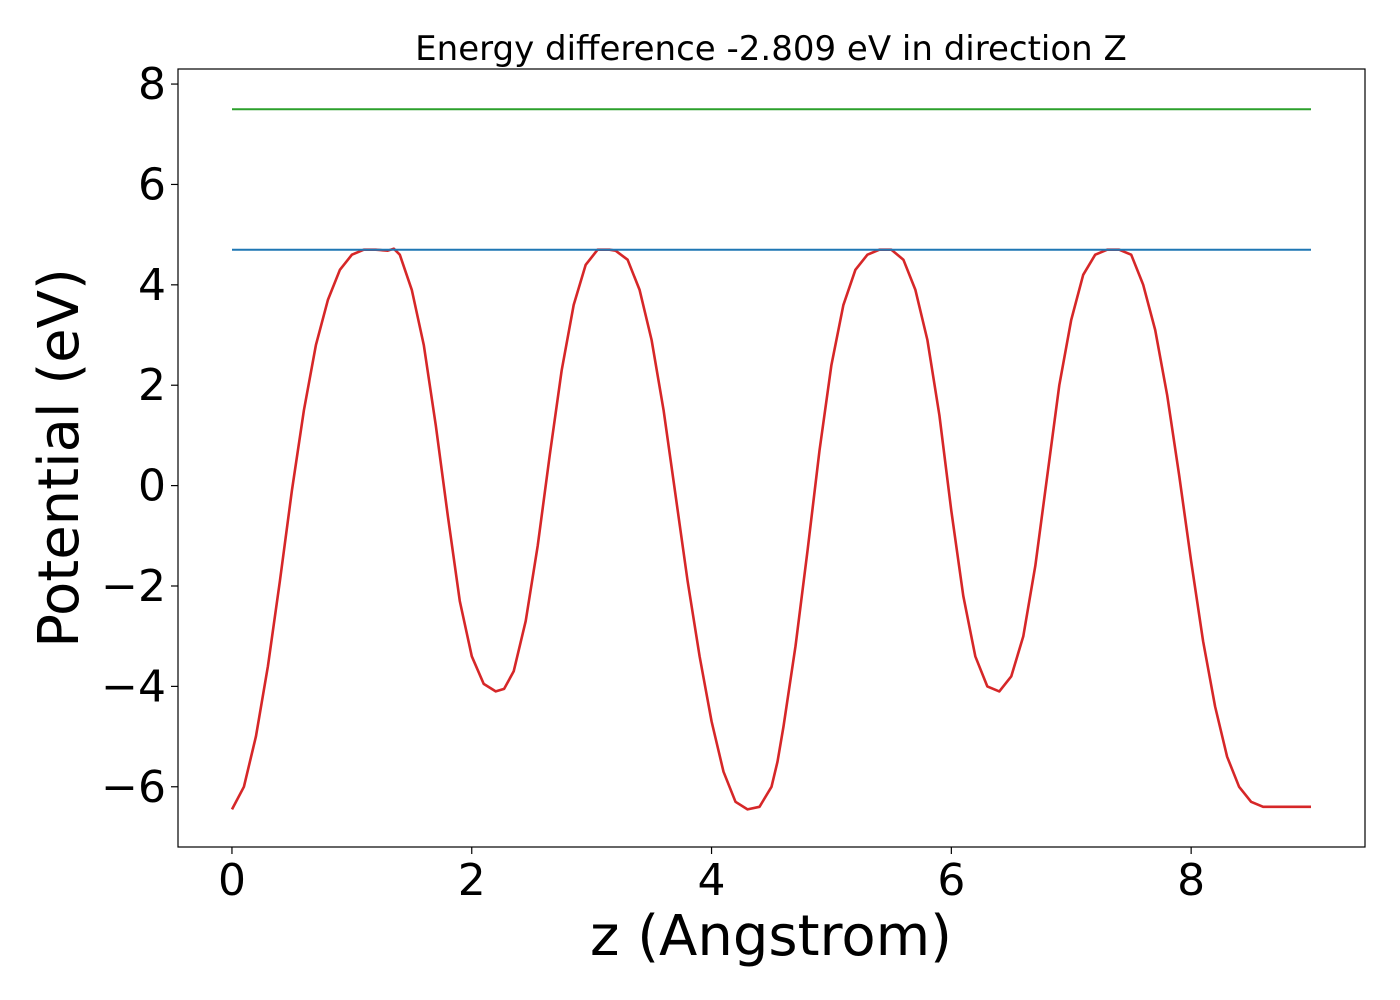  What do you see at coordinates (152, 486) in the screenshot?
I see `y-tick-label: 0` at bounding box center [152, 486].